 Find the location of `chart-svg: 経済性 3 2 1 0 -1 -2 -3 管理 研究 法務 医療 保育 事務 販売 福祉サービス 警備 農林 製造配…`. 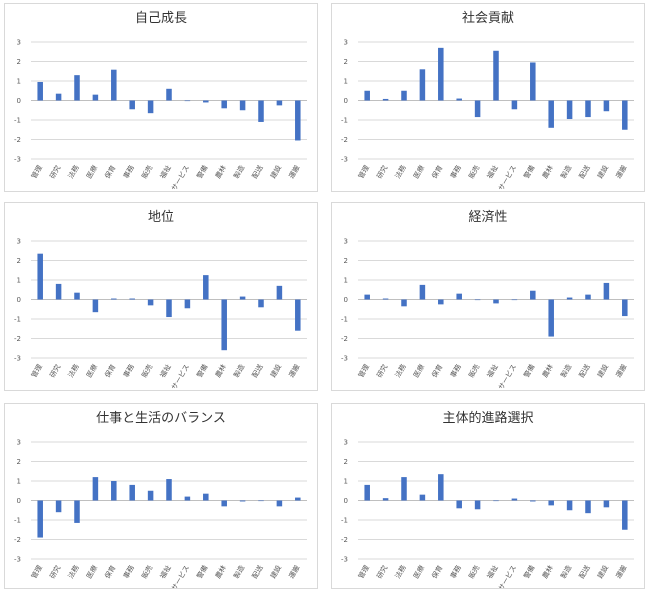

chart-svg: 経済性 3 2 1 0 -1 -2 -3 管理 研究 法務 医療 保育 事務 販売 福祉サービス 警備 農林 製造配… is located at coordinates (487, 300).